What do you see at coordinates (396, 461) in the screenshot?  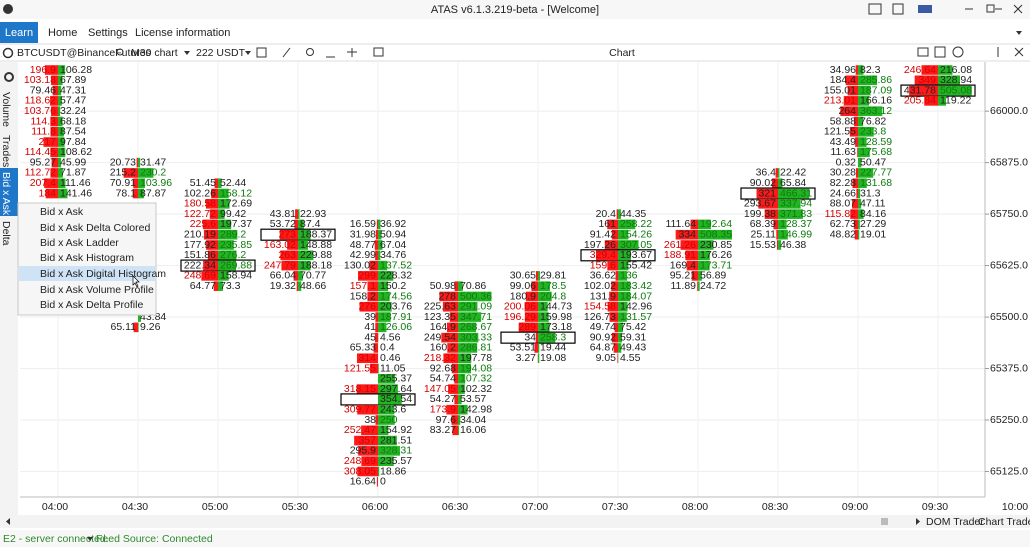 I see `ask-volume: 235.57` at bounding box center [396, 461].